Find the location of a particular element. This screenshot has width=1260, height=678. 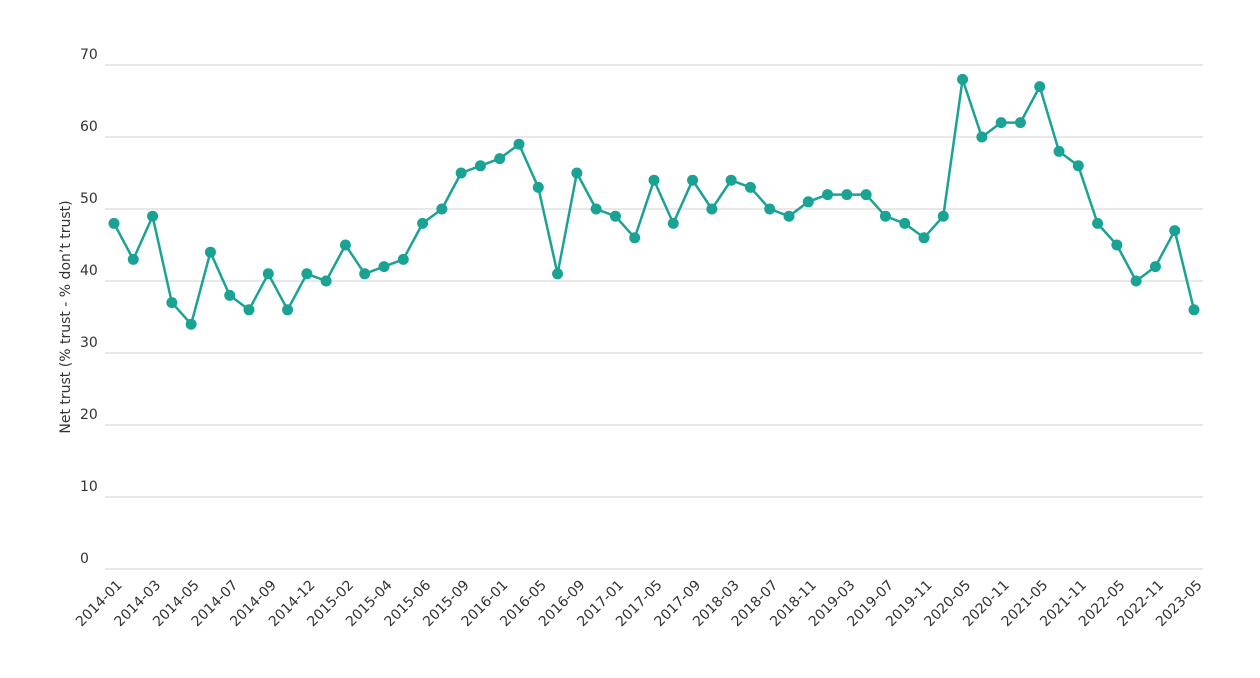

y-axis-label: Net trust (% trust - % don’t trust) is located at coordinates (66, 316).